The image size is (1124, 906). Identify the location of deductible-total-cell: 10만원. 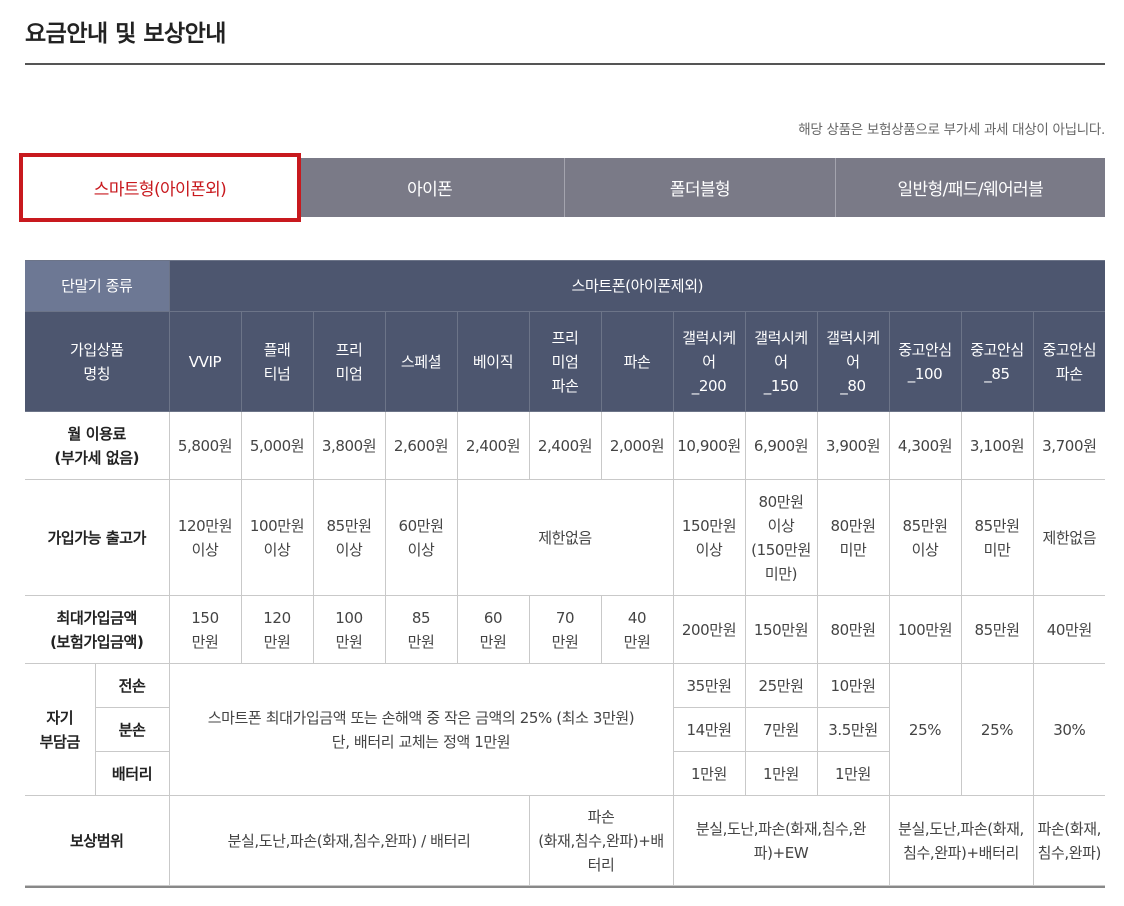
(853, 685).